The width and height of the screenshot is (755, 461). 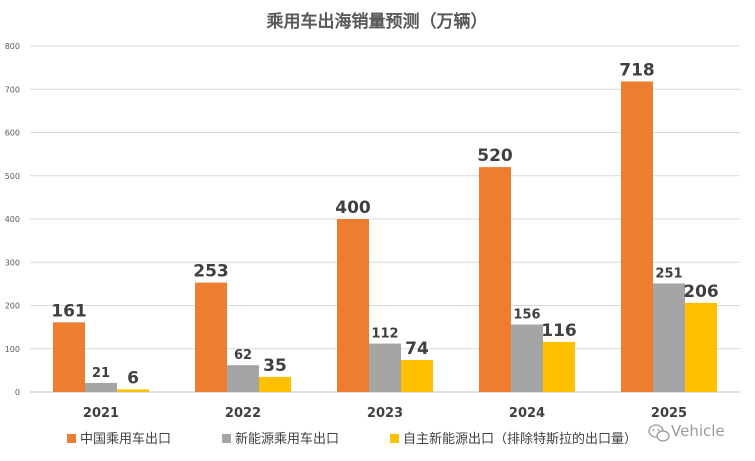 I want to click on data-label: 156, so click(x=526, y=315).